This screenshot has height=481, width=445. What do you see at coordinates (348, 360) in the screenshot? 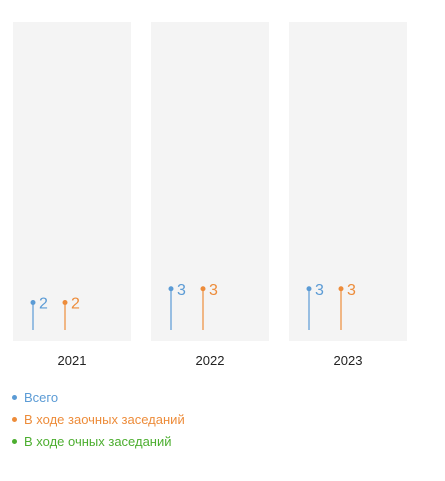
I see `x-tick-label-2023: 2023` at bounding box center [348, 360].